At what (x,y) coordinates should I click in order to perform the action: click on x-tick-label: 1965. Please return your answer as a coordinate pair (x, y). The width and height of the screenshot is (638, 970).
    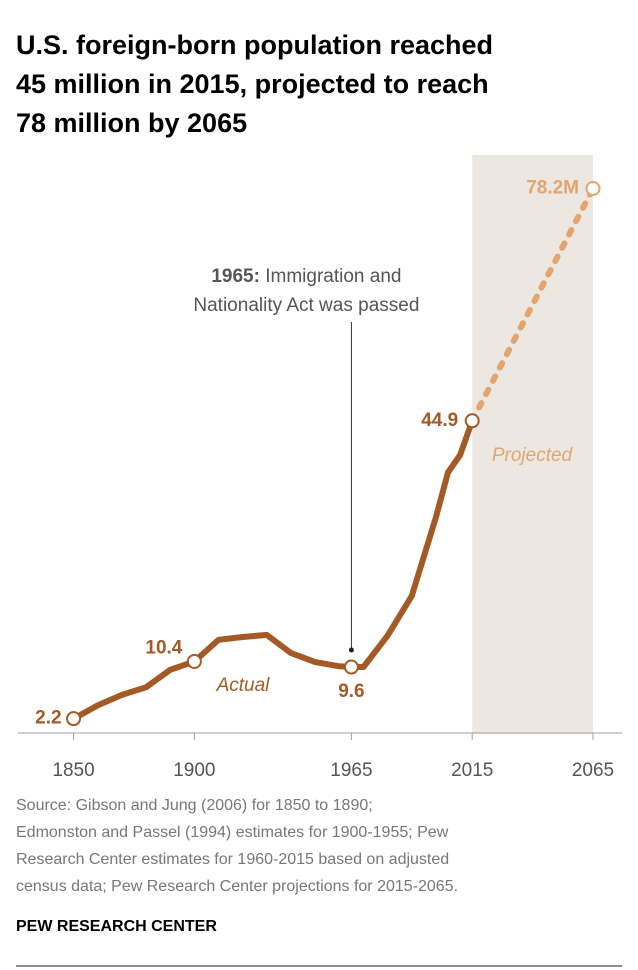
    Looking at the image, I should click on (351, 770).